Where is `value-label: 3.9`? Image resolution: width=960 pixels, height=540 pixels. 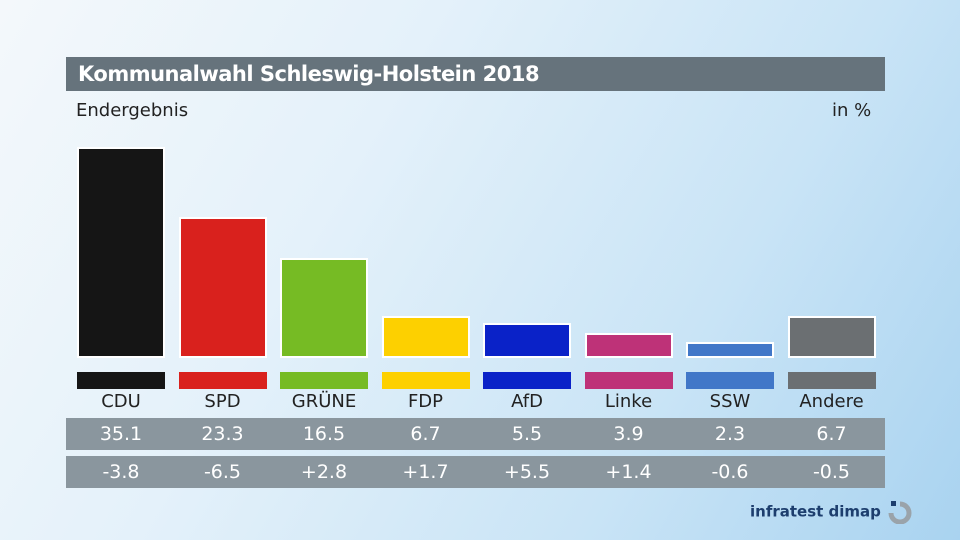
value-label: 3.9 is located at coordinates (628, 434).